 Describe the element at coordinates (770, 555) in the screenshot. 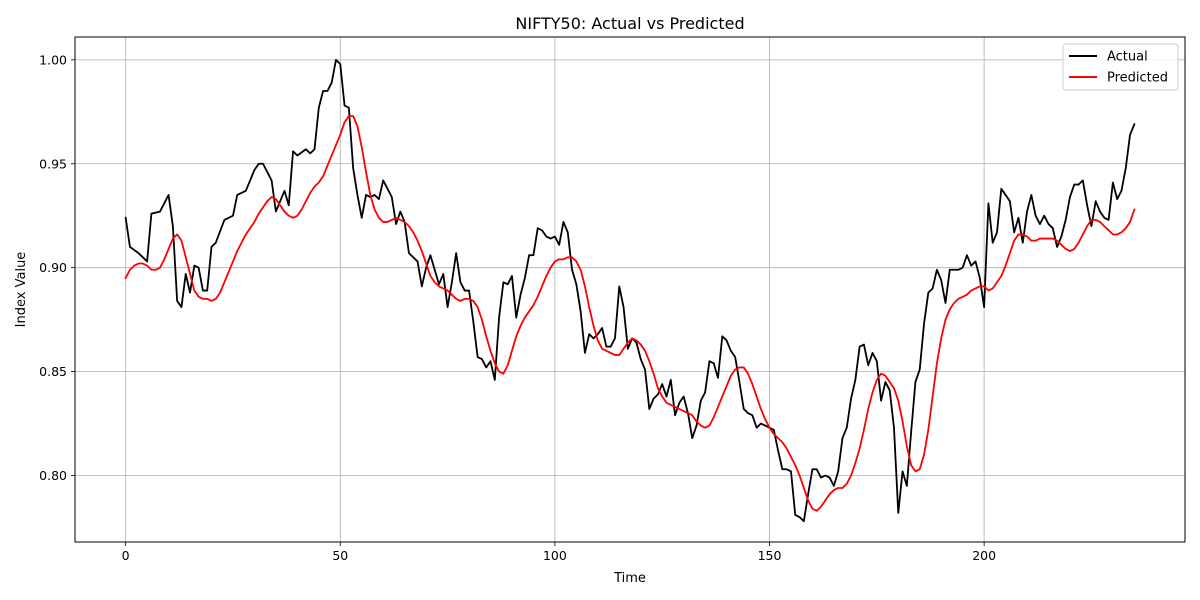

I see `x-tick-label: 150` at that location.